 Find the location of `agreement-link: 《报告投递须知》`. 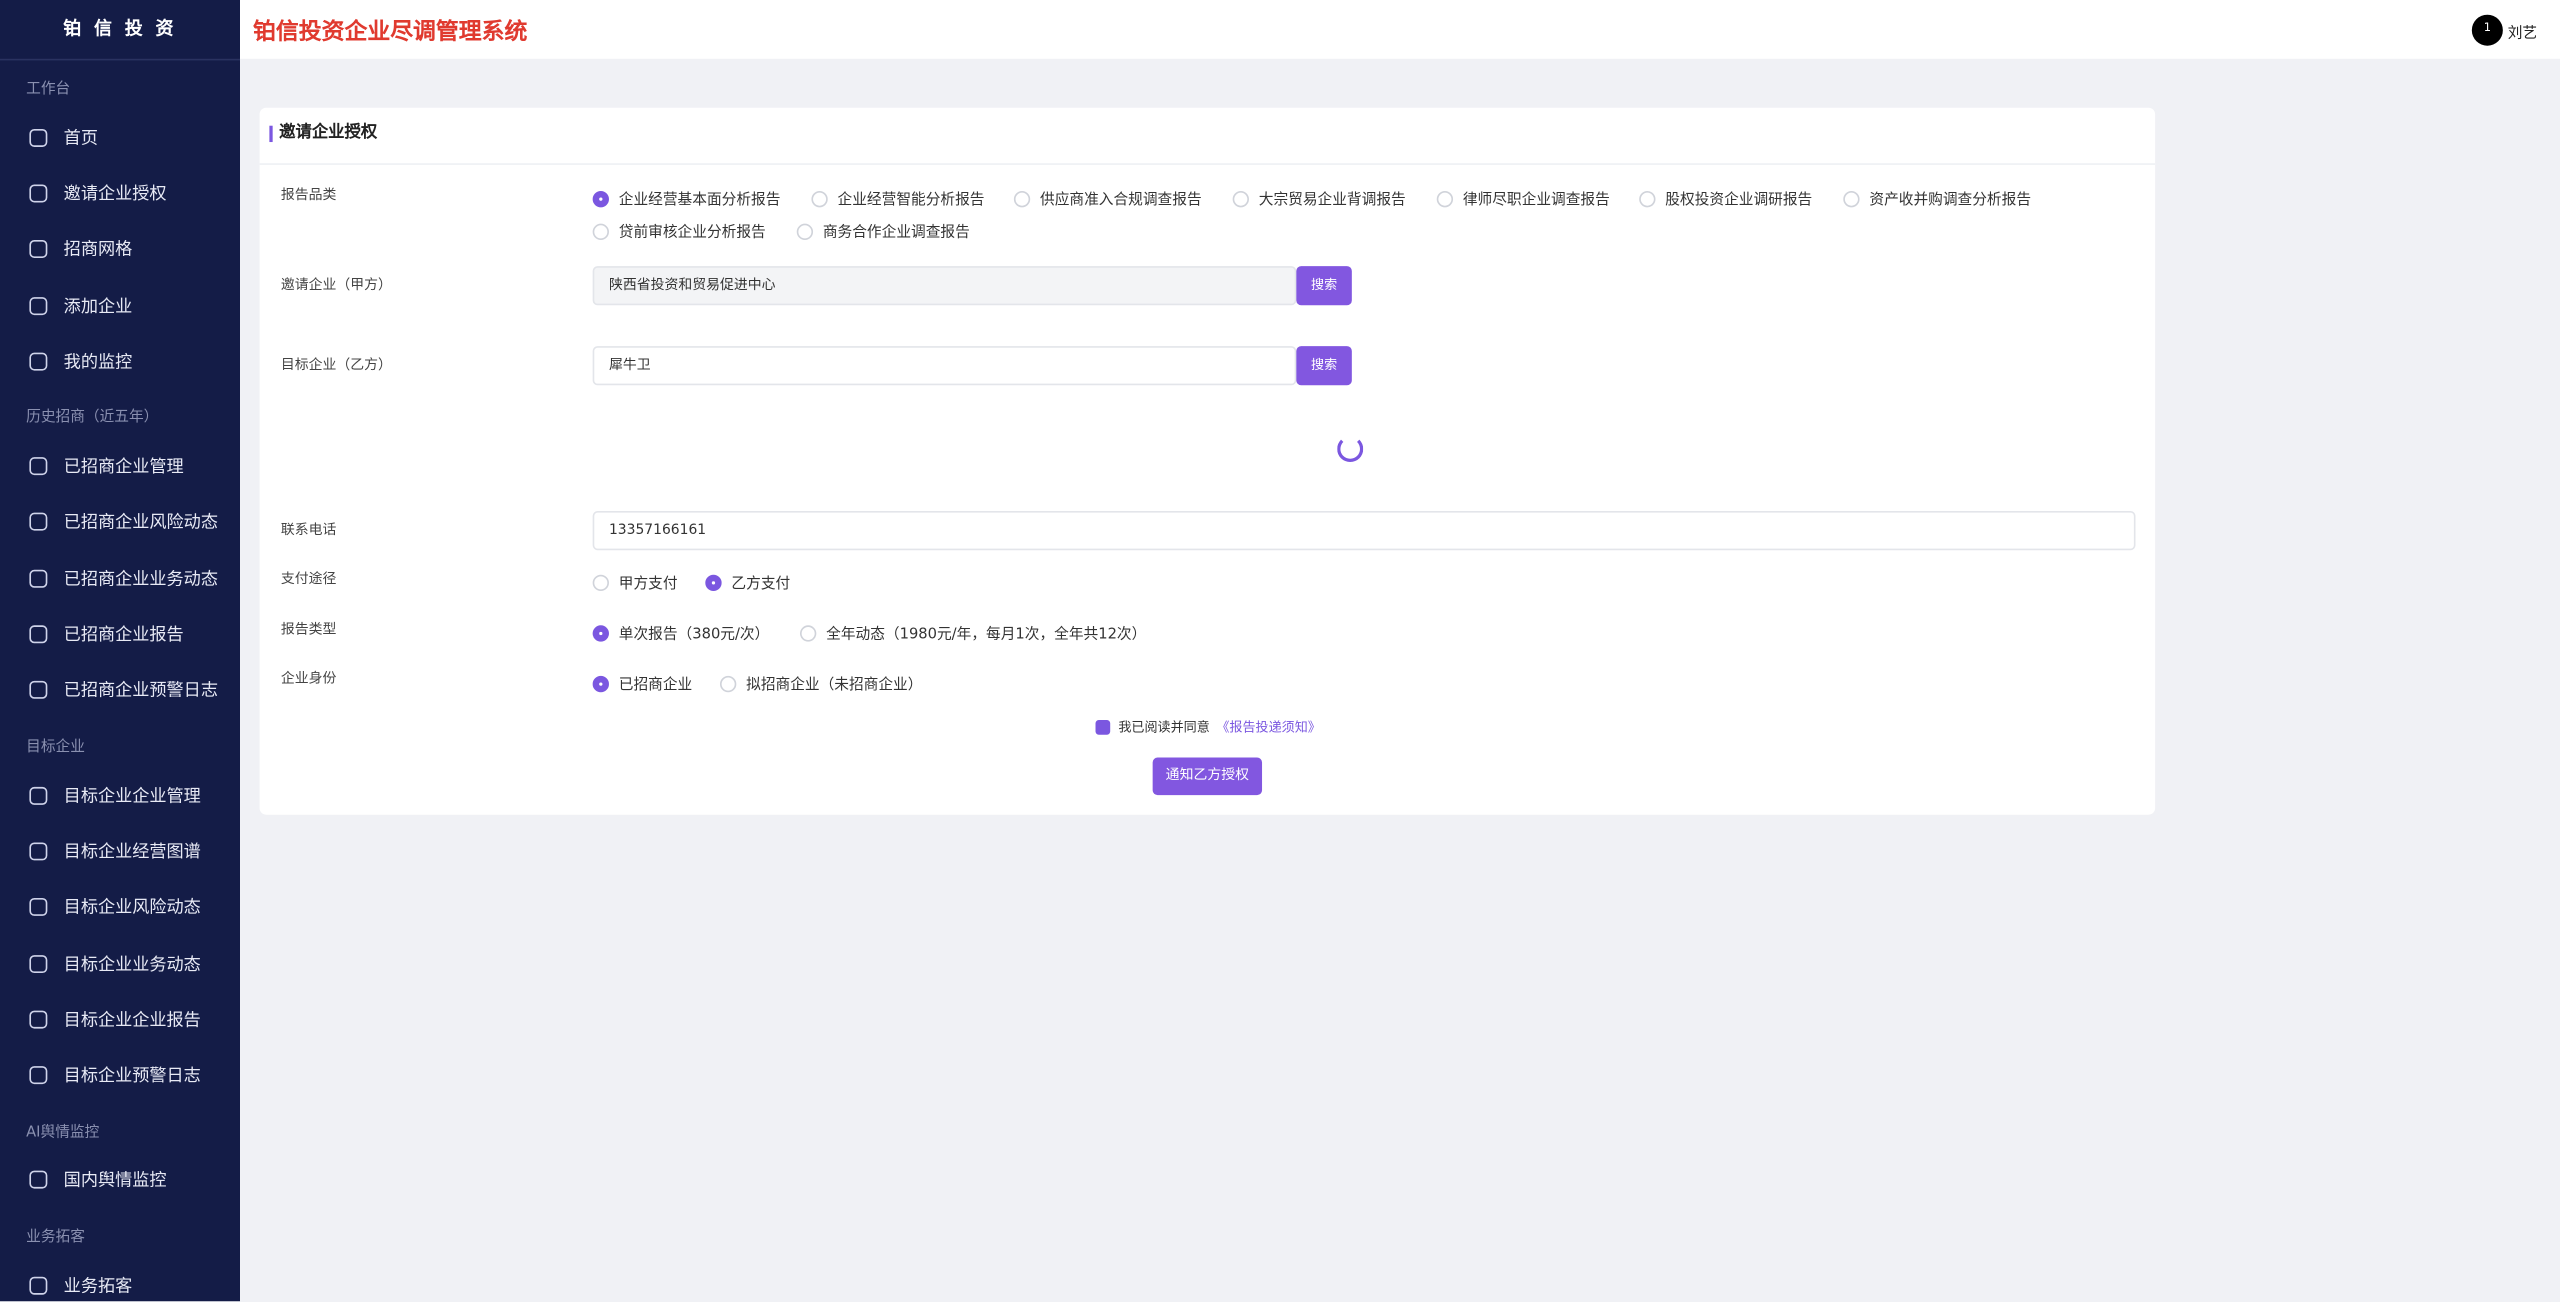

agreement-link: 《报告投递须知》 is located at coordinates (1268, 727).